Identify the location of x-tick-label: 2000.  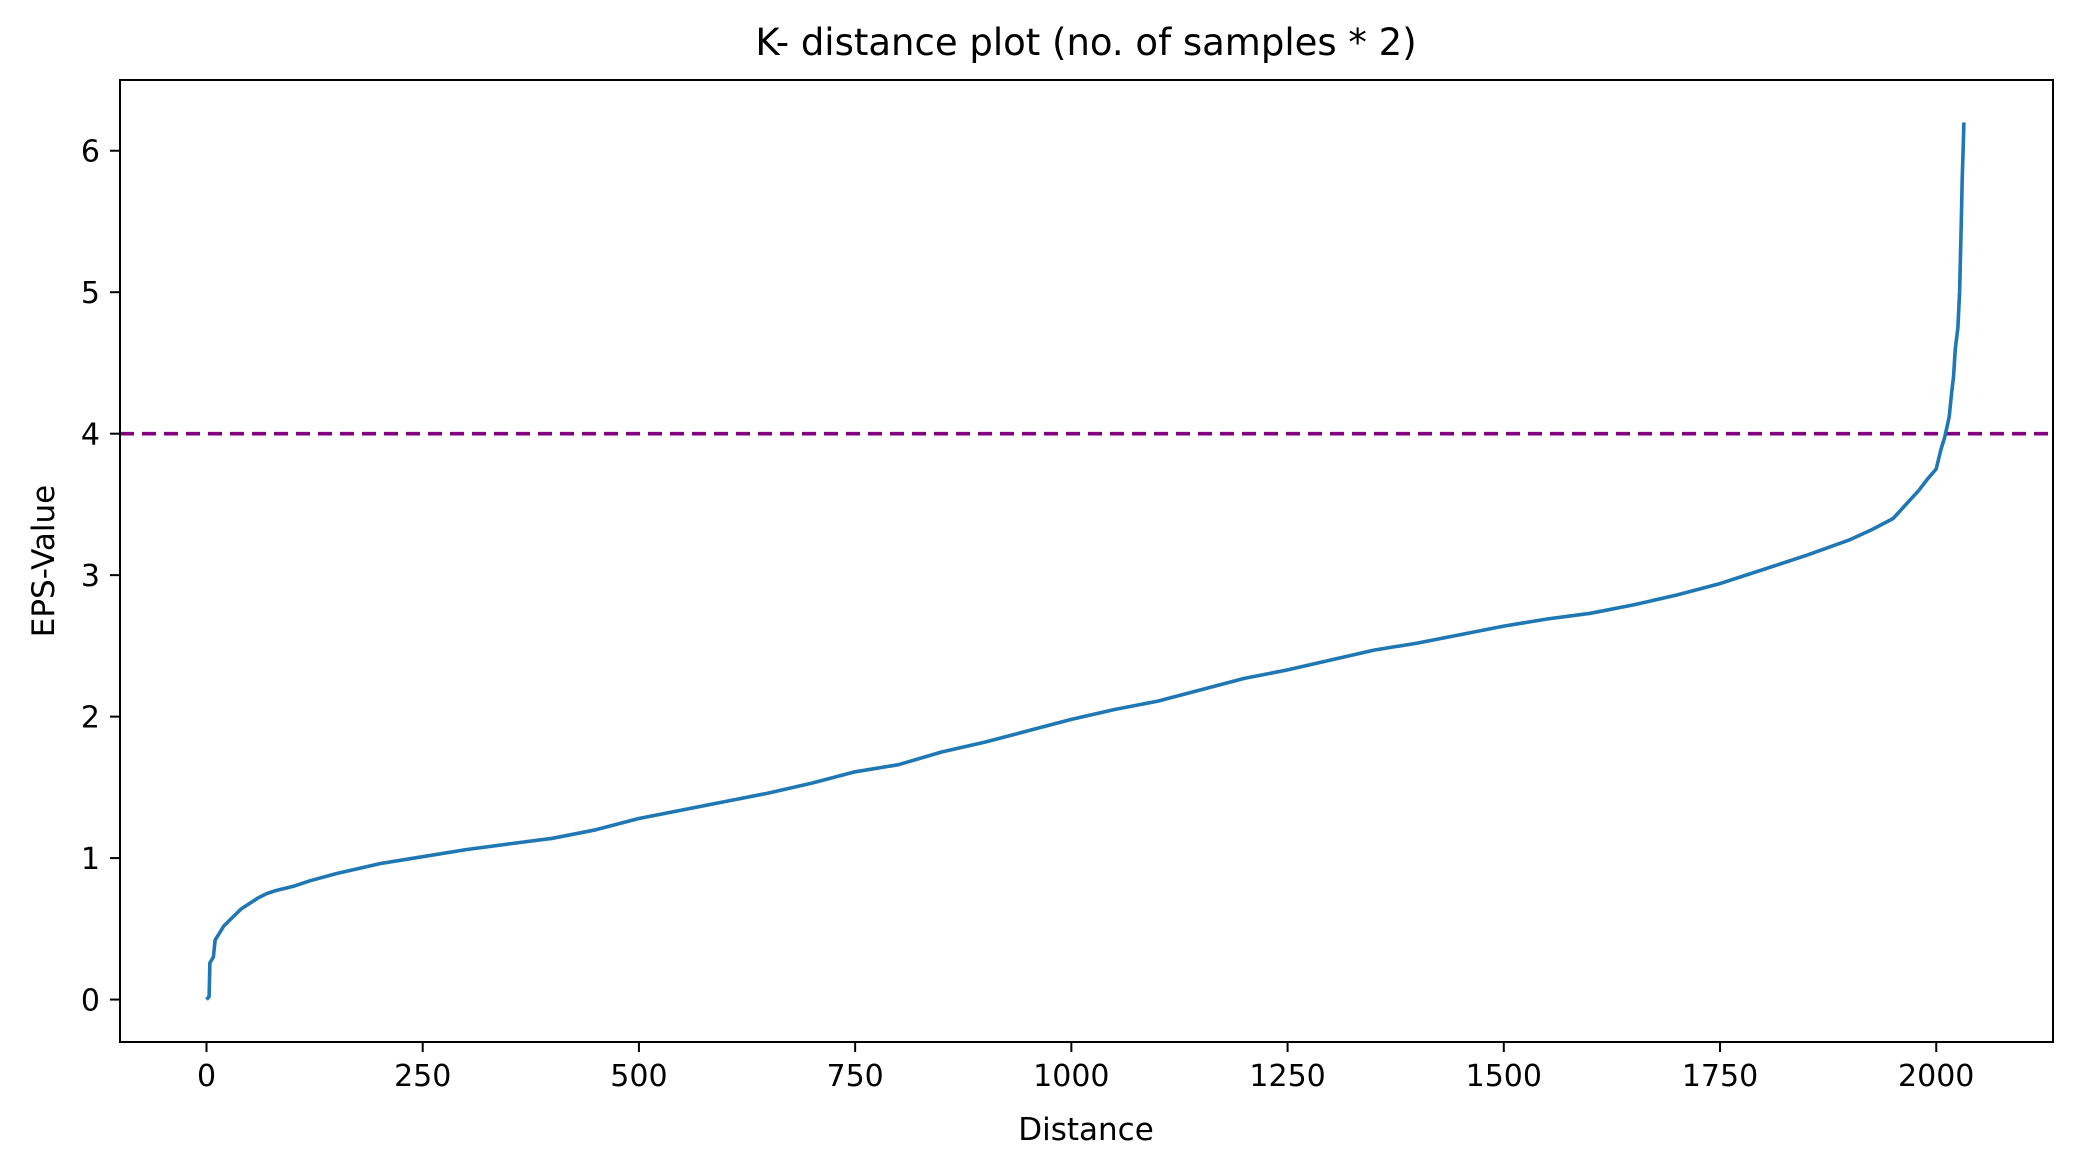
(1936, 1076).